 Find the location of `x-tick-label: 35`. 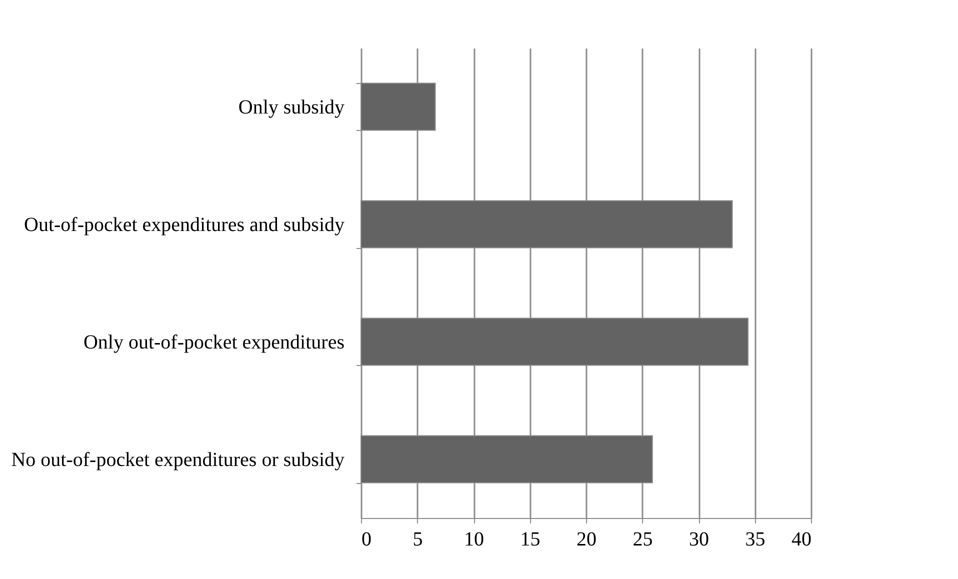

x-tick-label: 35 is located at coordinates (755, 539).